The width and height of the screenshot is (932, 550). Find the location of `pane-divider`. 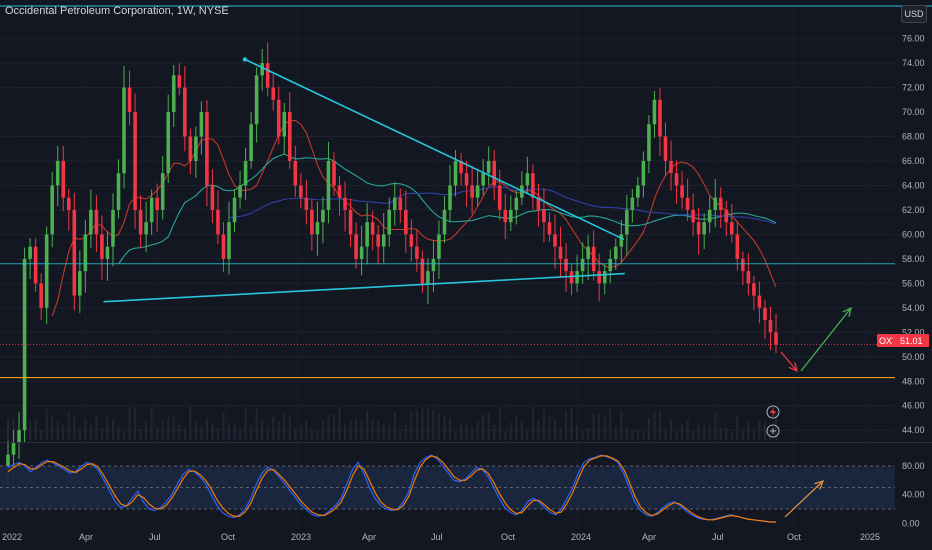

pane-divider is located at coordinates (466, 442).